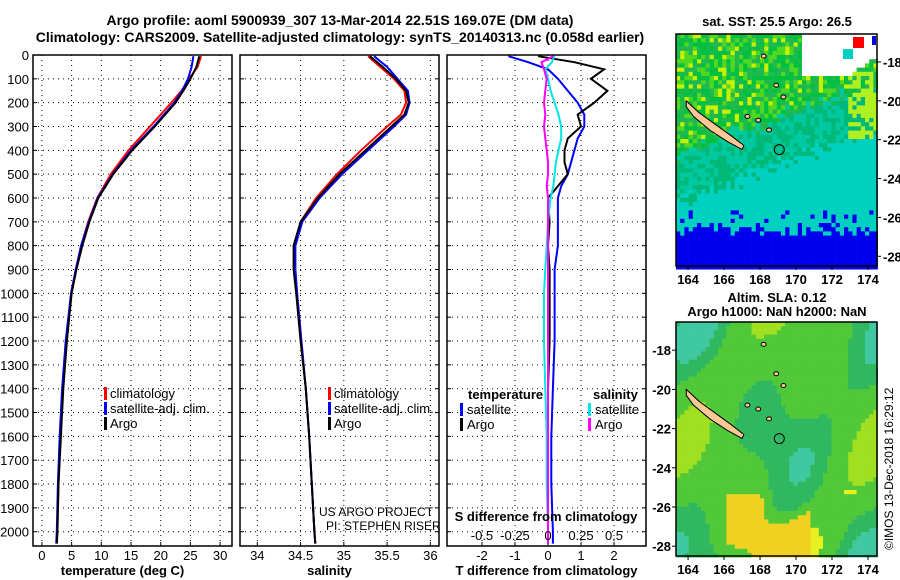  I want to click on y-tick-label: 1600, so click(14, 436).